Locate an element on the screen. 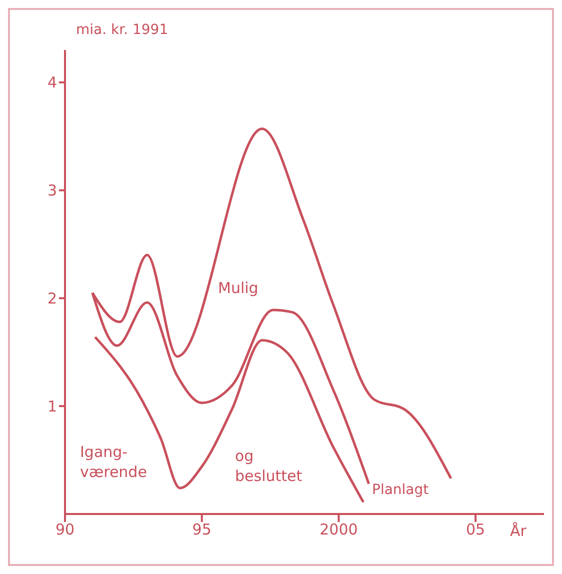 This screenshot has width=562, height=574. series-label: Planlagt is located at coordinates (401, 490).